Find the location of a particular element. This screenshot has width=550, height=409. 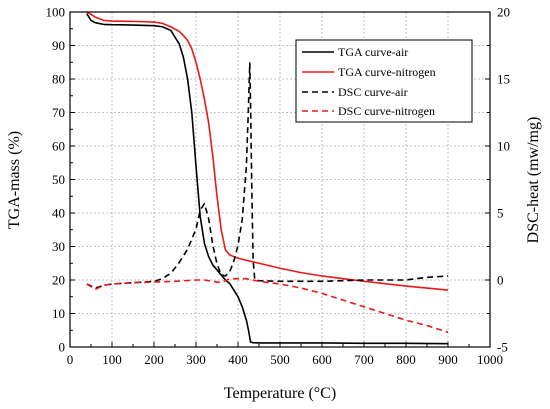

y-right-axis-title: DSC-heat (mw/mg) is located at coordinates (533, 180).